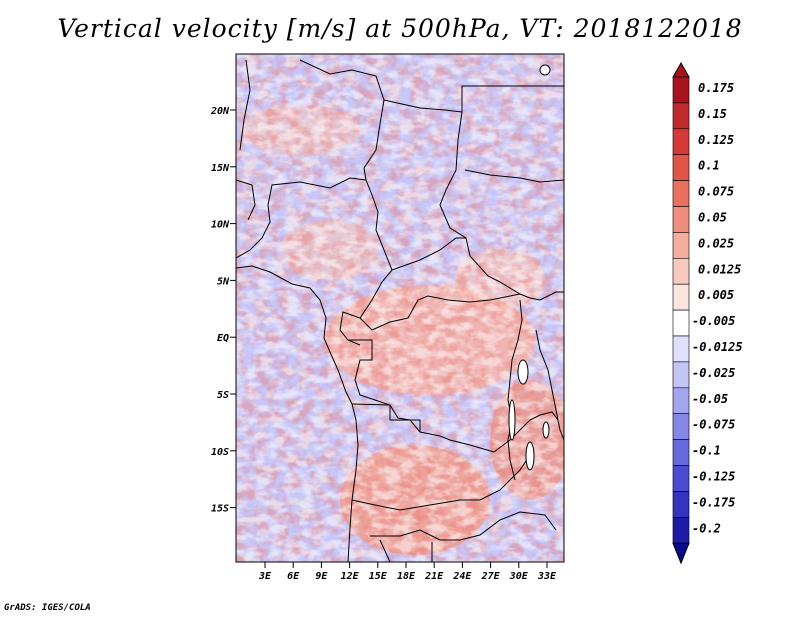  I want to click on colorbar-bottom-arrow, so click(681, 553).